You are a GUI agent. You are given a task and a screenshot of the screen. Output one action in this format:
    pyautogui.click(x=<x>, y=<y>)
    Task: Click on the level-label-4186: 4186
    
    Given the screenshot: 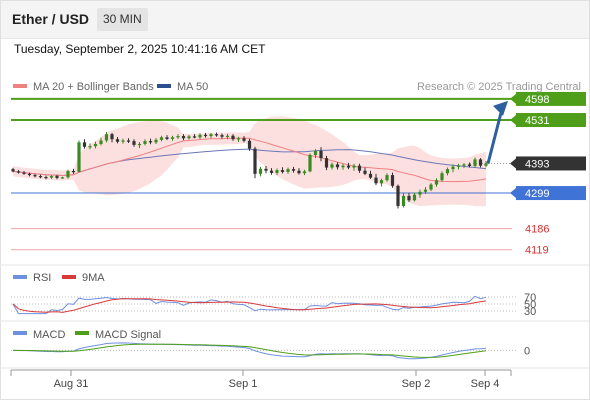 What is the action you would take?
    pyautogui.click(x=537, y=230)
    